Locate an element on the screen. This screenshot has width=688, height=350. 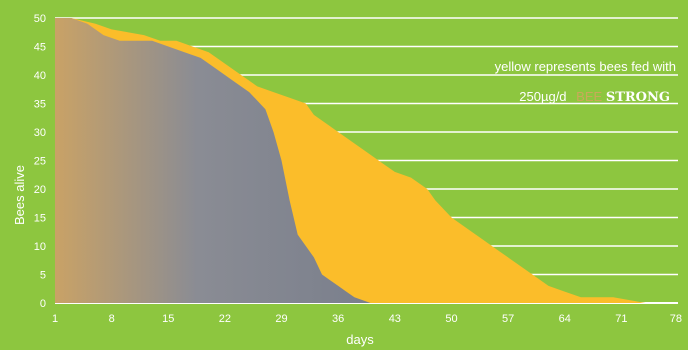
annotation-line-2: 250µg/d BEE STRONG is located at coordinates (594, 97).